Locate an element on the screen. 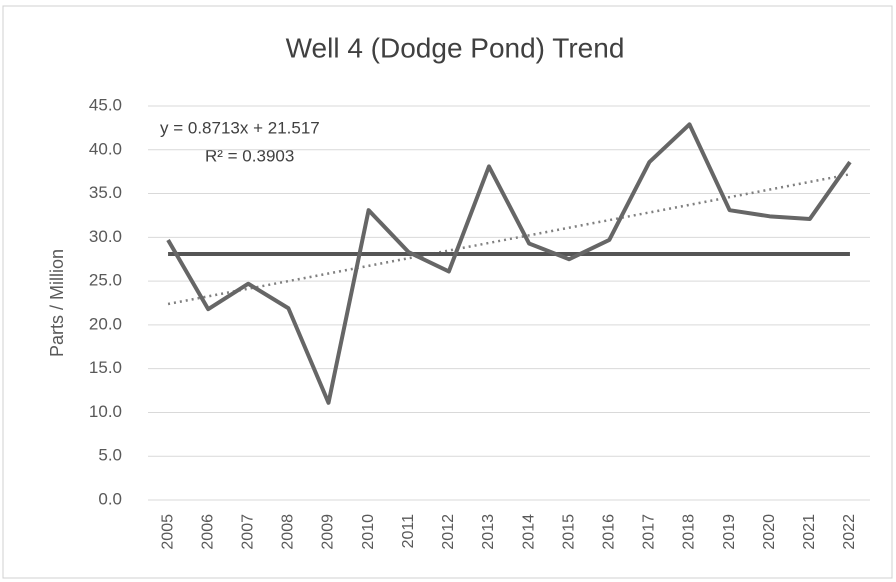  x-tick-label: 2017 is located at coordinates (649, 532).